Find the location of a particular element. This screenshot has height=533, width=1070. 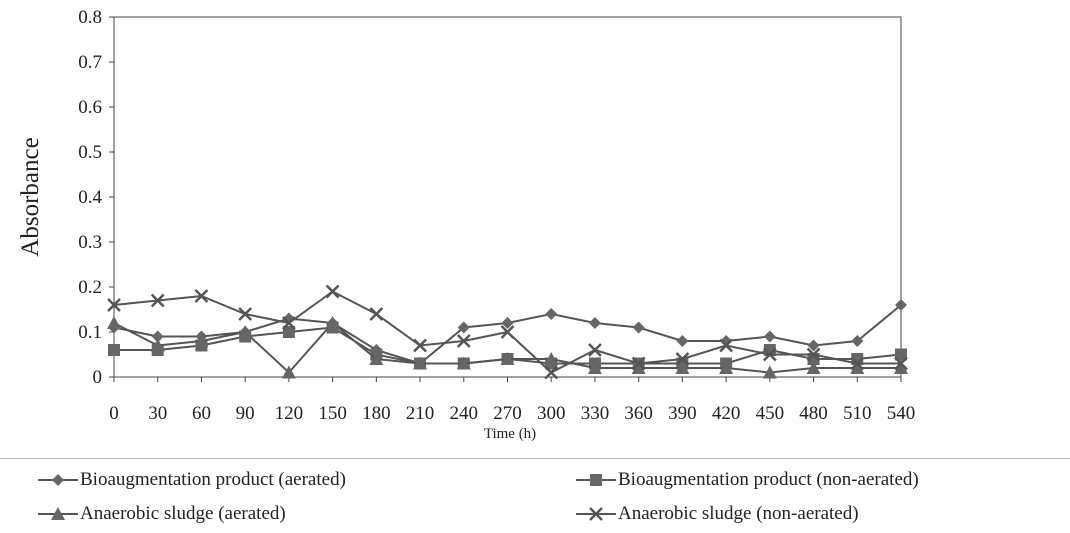

x-tick-label: 540 is located at coordinates (901, 413).